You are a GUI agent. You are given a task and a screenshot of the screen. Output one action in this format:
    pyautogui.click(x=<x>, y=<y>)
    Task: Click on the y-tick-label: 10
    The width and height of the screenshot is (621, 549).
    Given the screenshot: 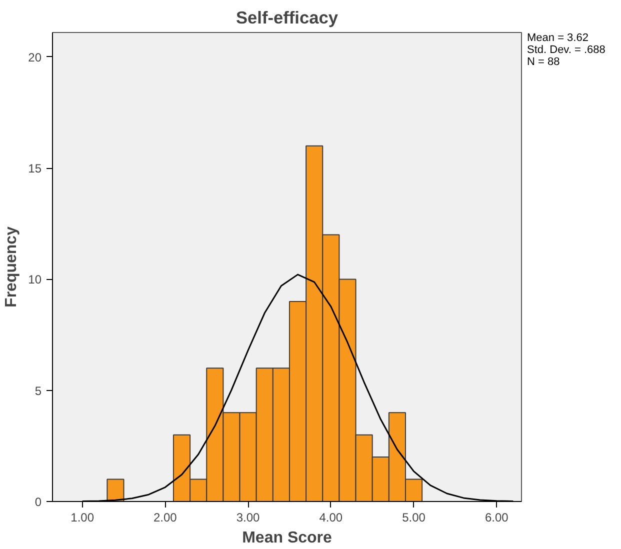 What is the action you would take?
    pyautogui.click(x=35, y=279)
    